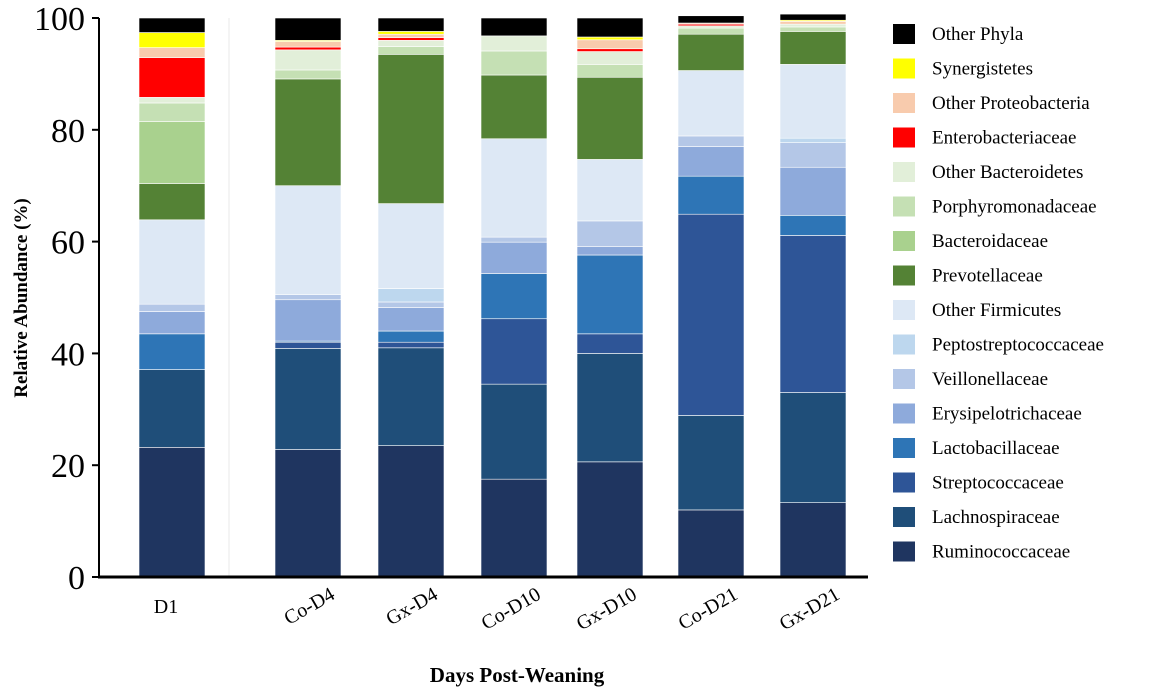 This screenshot has width=1163, height=691. Describe the element at coordinates (996, 517) in the screenshot. I see `legend-label: Lachnospiraceae` at that location.